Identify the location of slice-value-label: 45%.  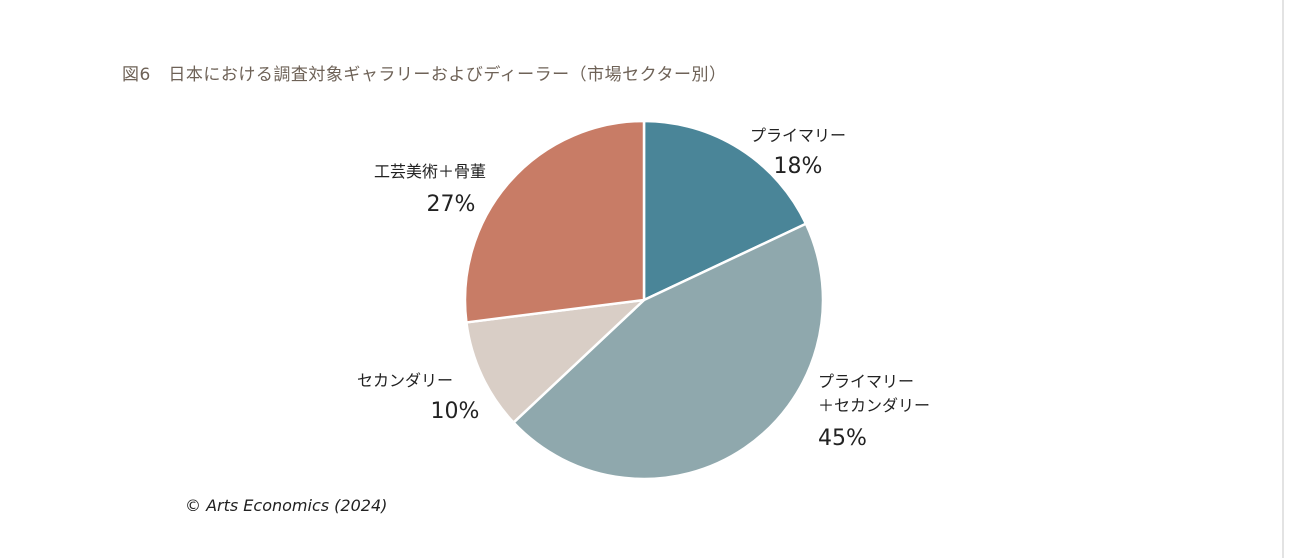
(842, 438).